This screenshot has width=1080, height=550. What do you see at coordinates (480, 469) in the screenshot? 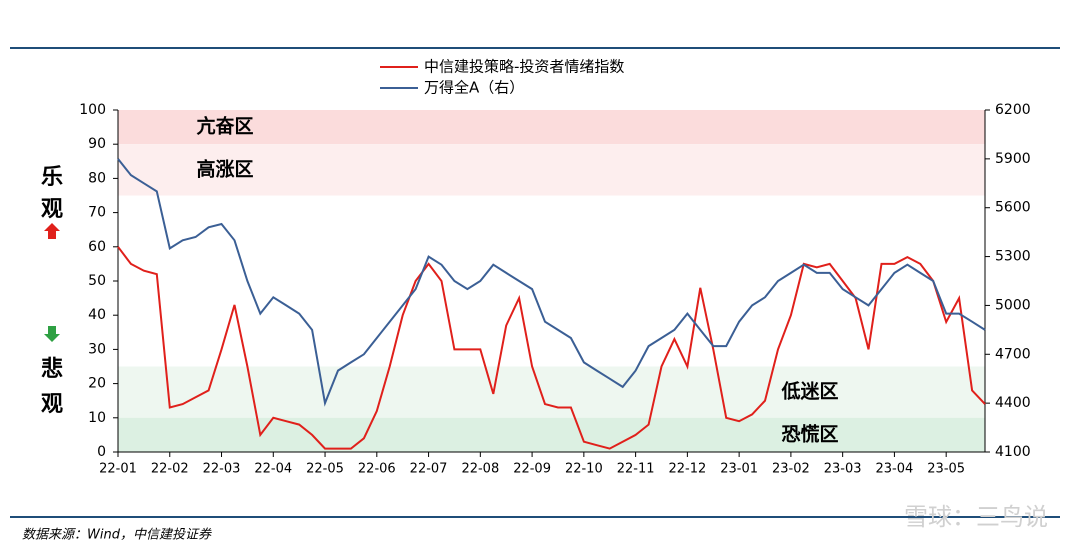
I see `x-tick-label: 22-08` at bounding box center [480, 469].